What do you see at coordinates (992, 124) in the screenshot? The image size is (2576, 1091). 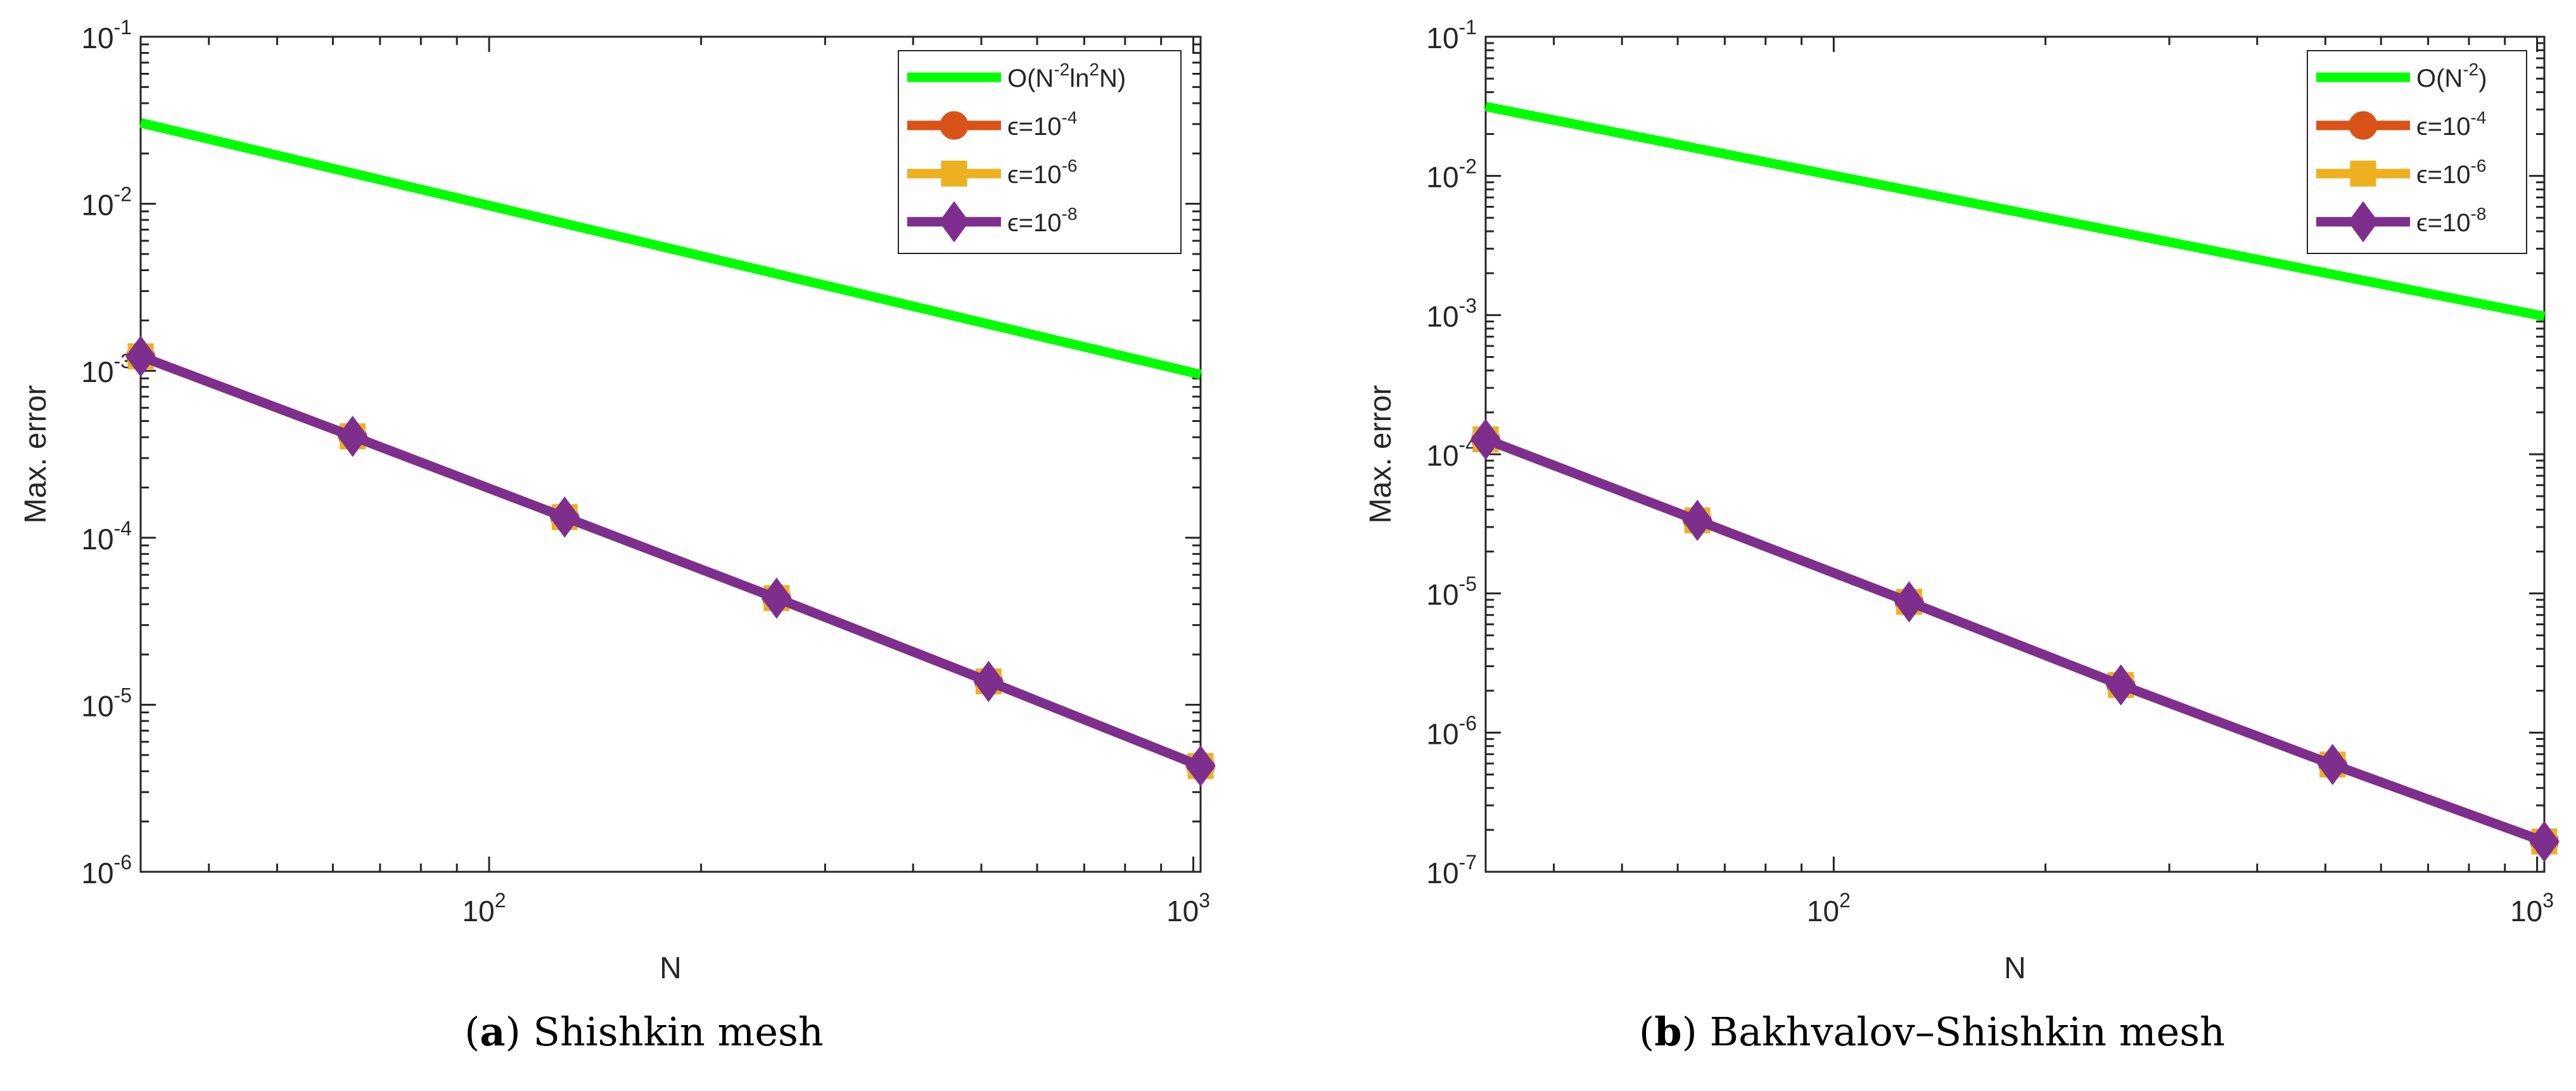 I see `legend-entry: ϵ=10-4` at bounding box center [992, 124].